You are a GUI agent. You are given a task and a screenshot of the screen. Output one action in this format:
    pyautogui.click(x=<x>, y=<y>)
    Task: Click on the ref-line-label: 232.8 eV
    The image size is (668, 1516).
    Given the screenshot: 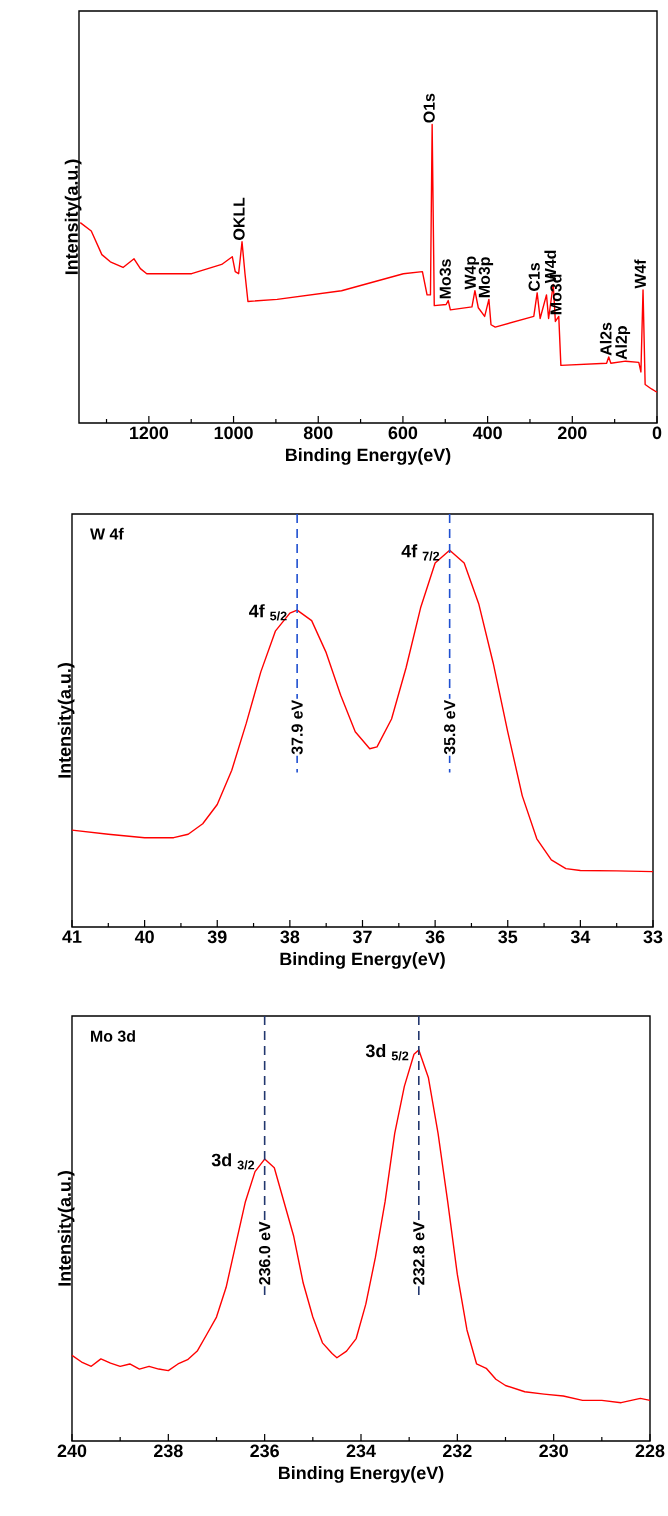 What is the action you would take?
    pyautogui.click(x=419, y=1253)
    